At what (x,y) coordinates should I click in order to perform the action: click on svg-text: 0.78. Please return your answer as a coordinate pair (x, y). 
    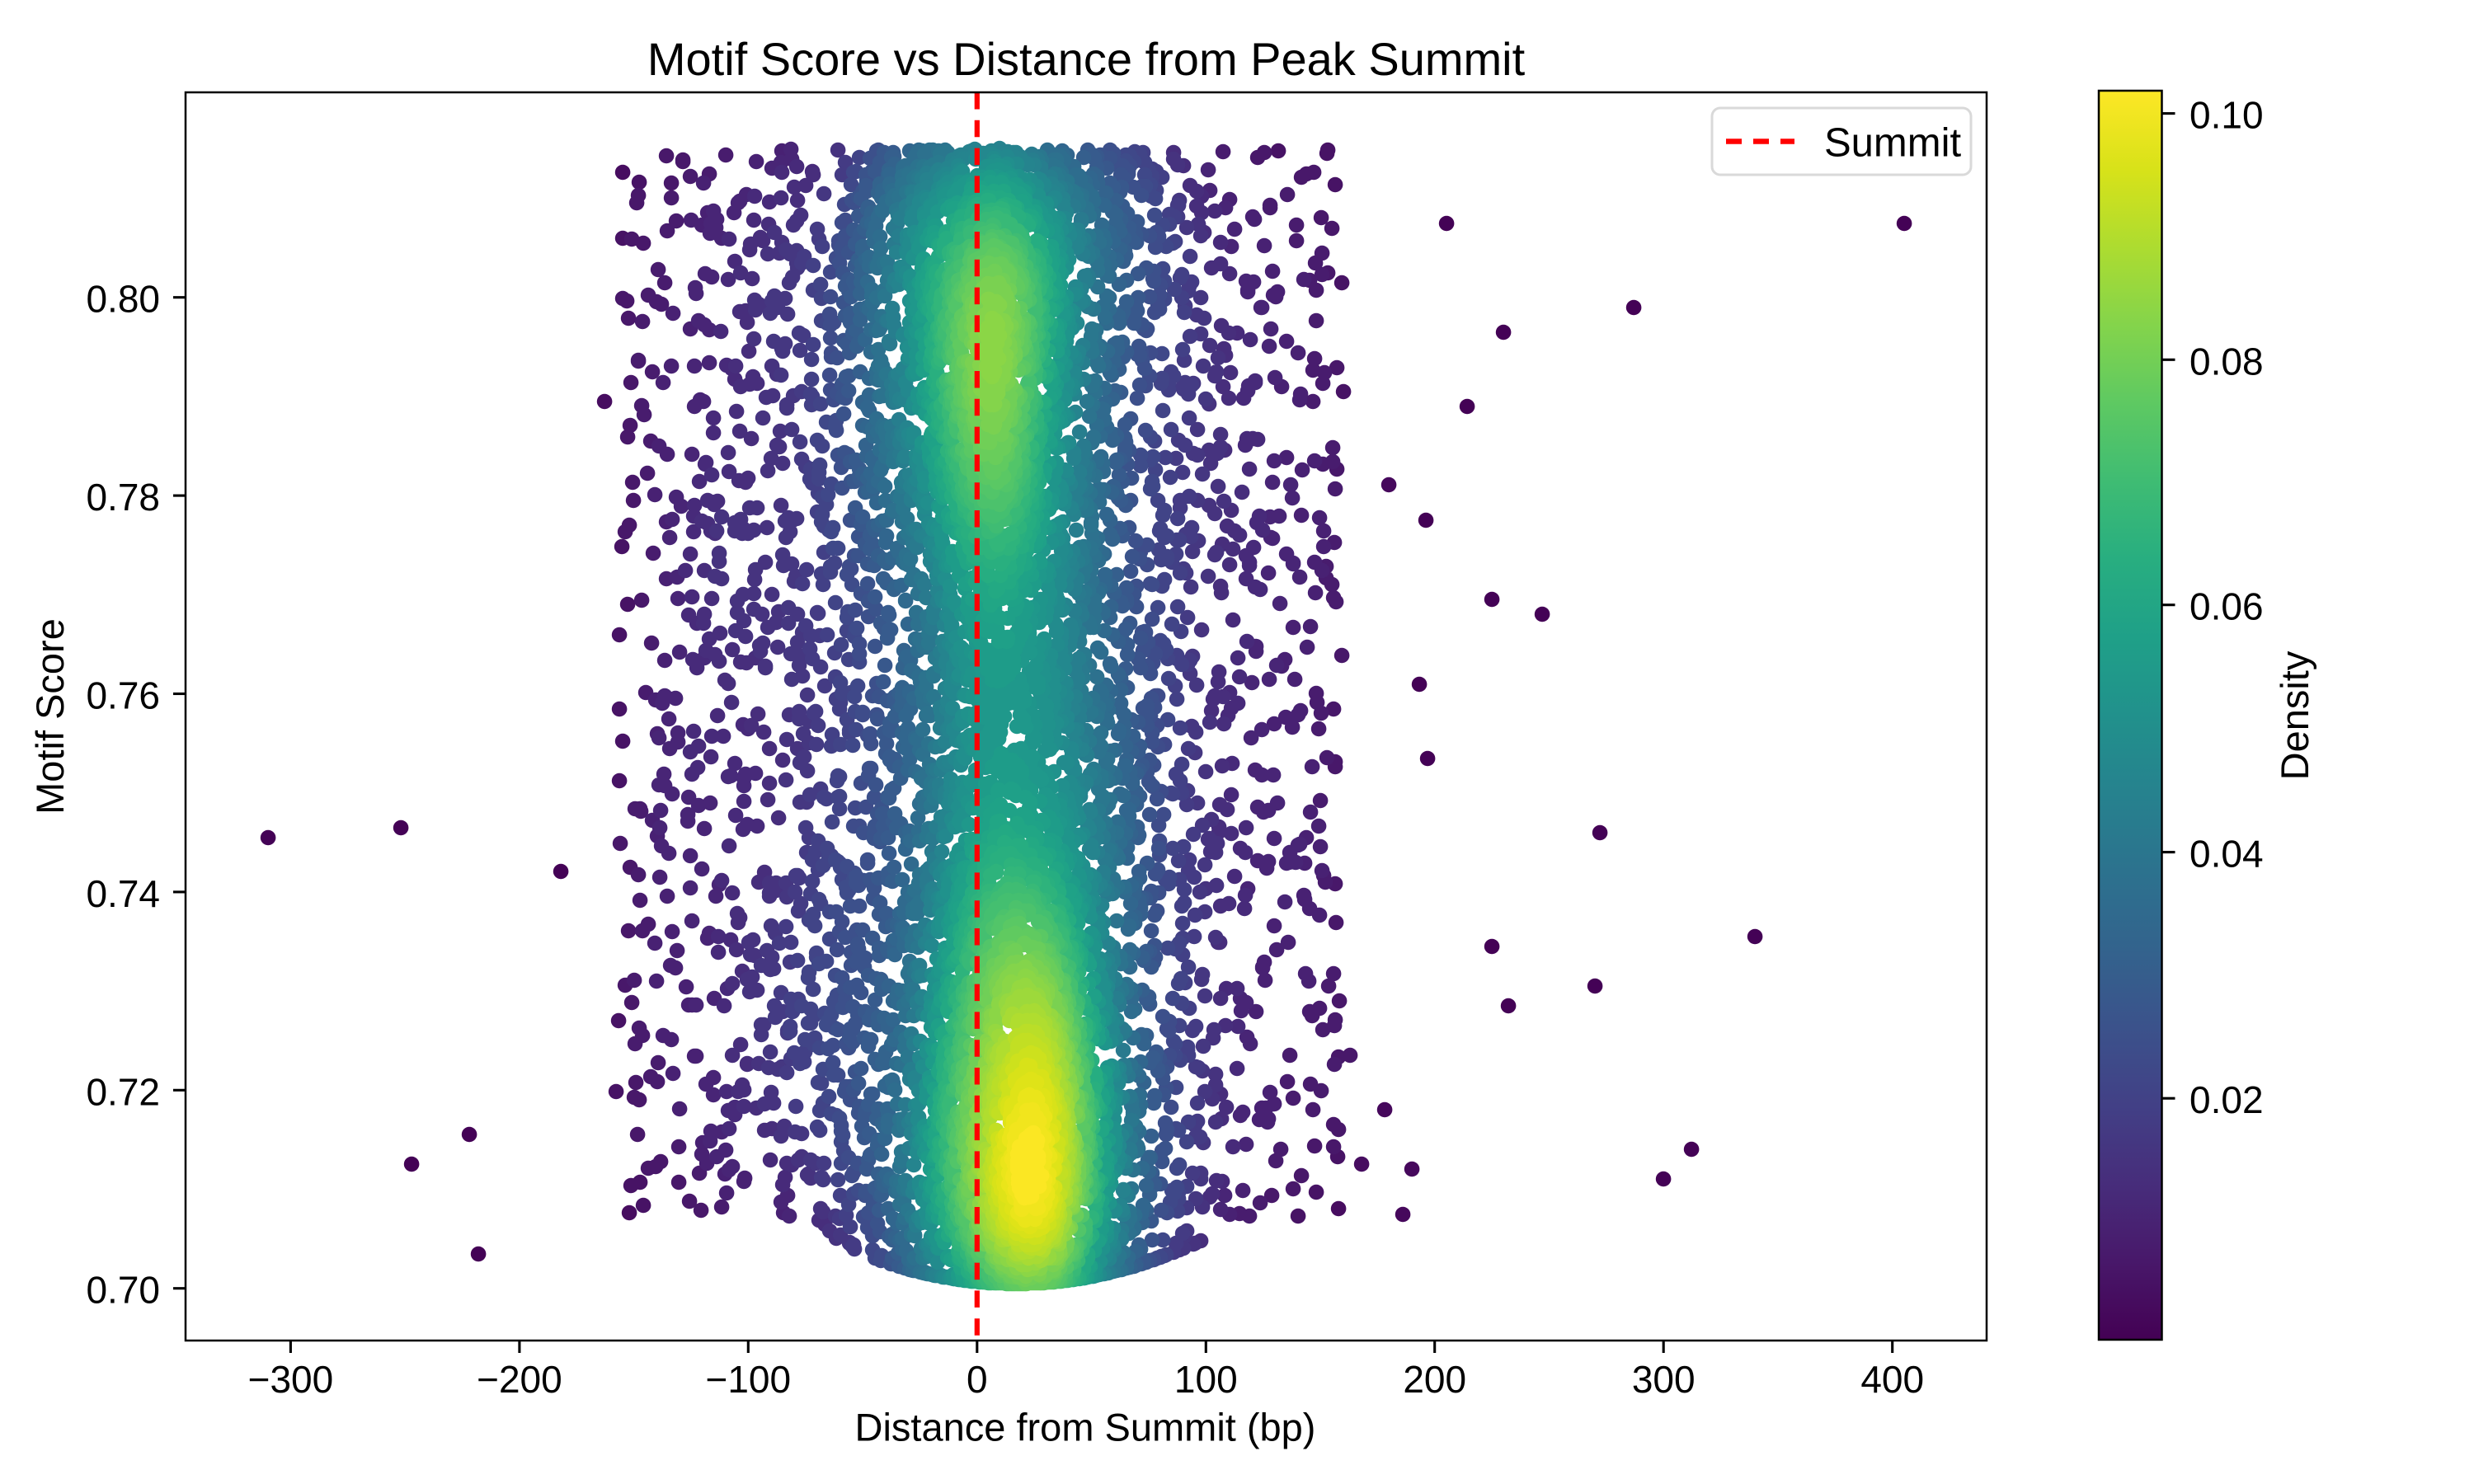
    Looking at the image, I should click on (123, 497).